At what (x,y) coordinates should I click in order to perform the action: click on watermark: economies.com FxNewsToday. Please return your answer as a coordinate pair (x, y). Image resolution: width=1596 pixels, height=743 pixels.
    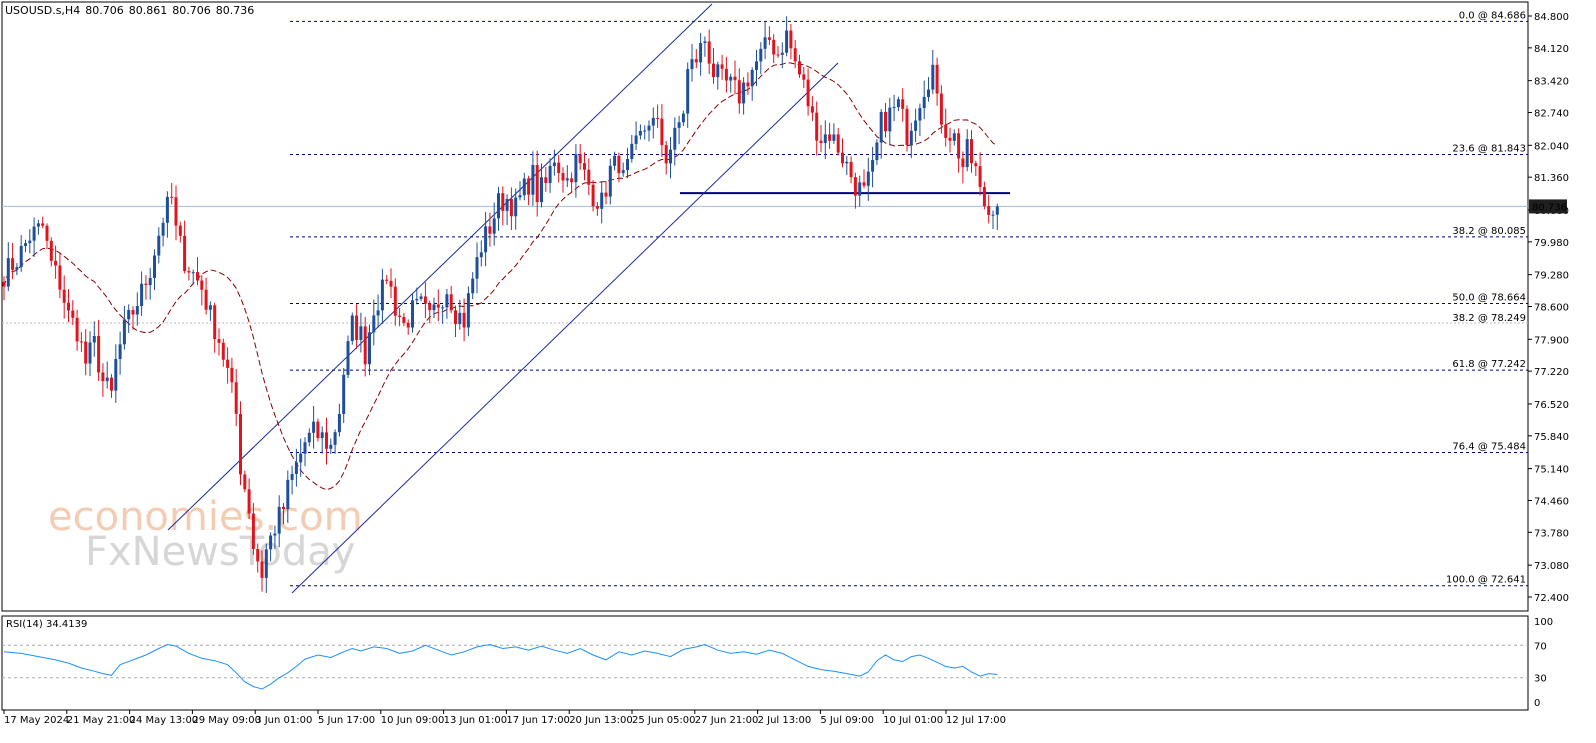
    Looking at the image, I should click on (205, 534).